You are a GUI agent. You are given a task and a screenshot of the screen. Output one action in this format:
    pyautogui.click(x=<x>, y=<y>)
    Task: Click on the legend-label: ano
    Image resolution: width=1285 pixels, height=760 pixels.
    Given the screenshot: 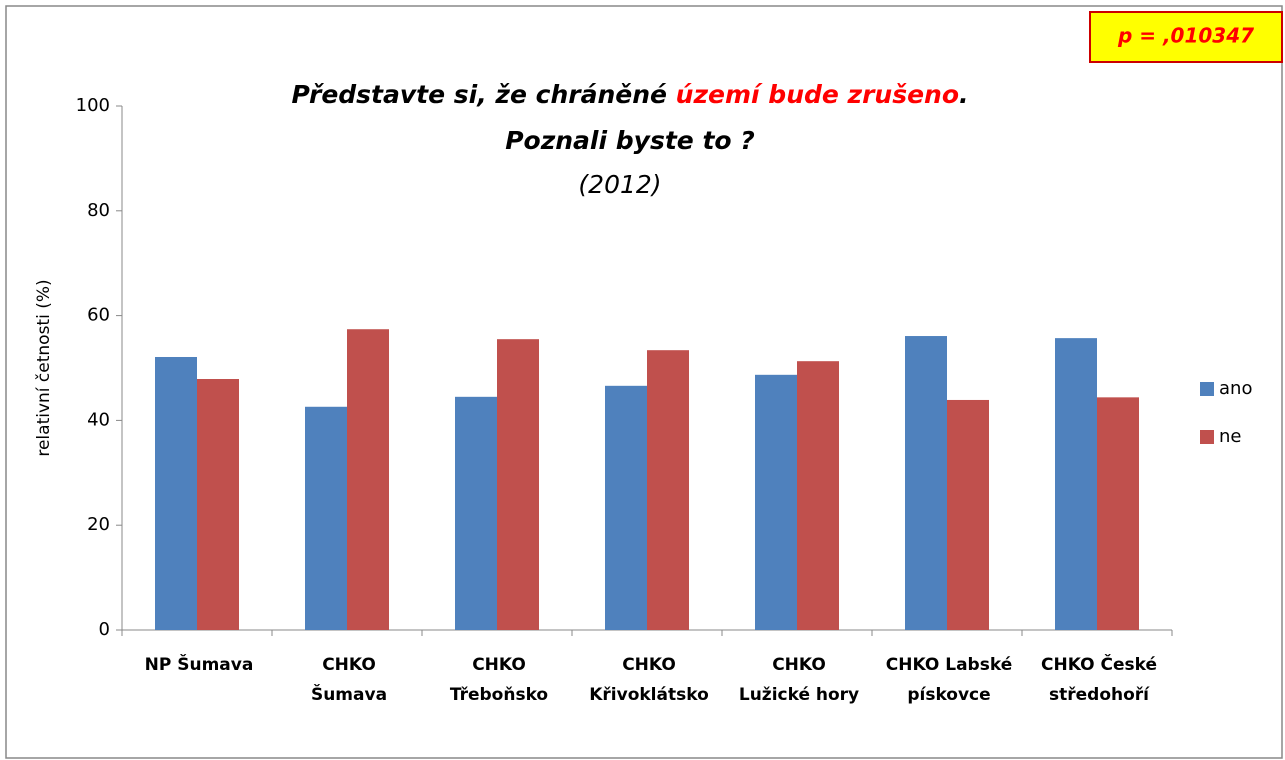 What is the action you would take?
    pyautogui.click(x=1235, y=388)
    